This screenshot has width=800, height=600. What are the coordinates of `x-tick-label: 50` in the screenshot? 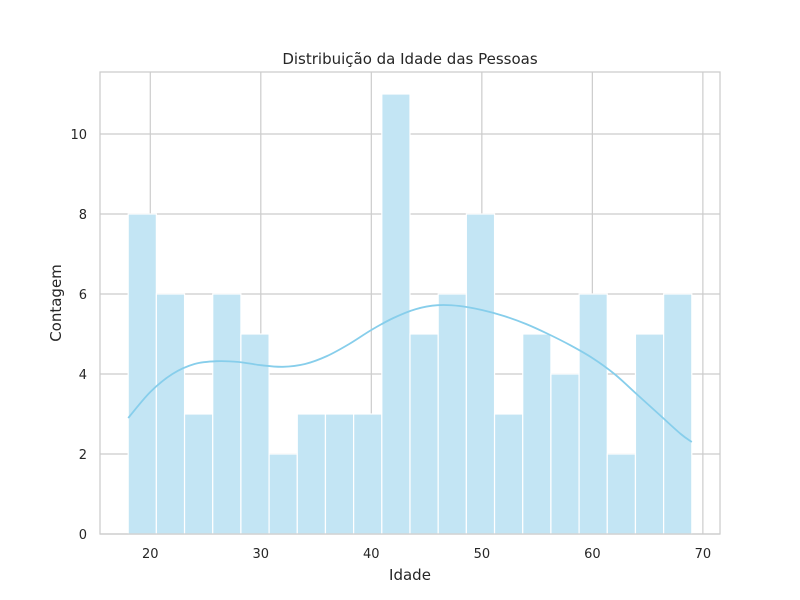 It's located at (482, 554).